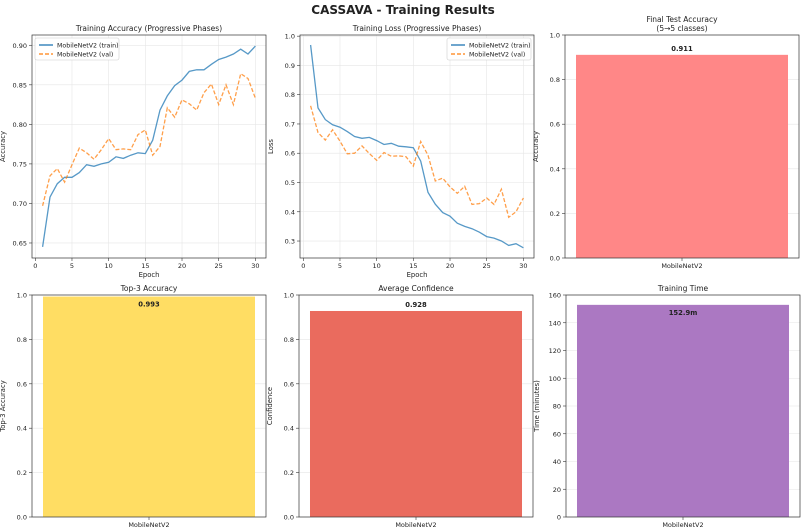 This screenshot has height=532, width=806. What do you see at coordinates (416, 288) in the screenshot?
I see `chart-title: Average Confidence` at bounding box center [416, 288].